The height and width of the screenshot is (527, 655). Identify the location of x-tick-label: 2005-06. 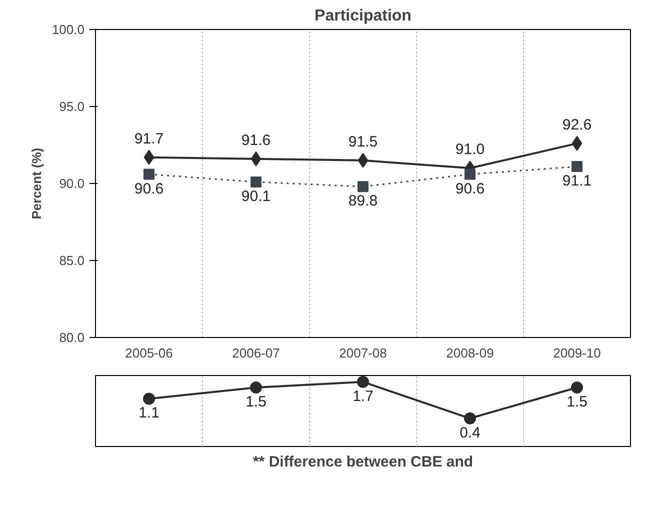
(149, 353).